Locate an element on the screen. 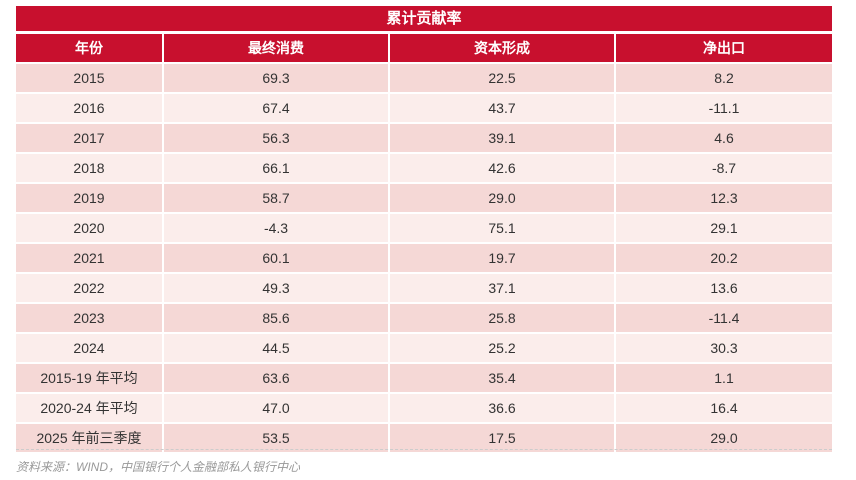 This screenshot has height=480, width=856. cell-consumption: 66.1 is located at coordinates (275, 168).